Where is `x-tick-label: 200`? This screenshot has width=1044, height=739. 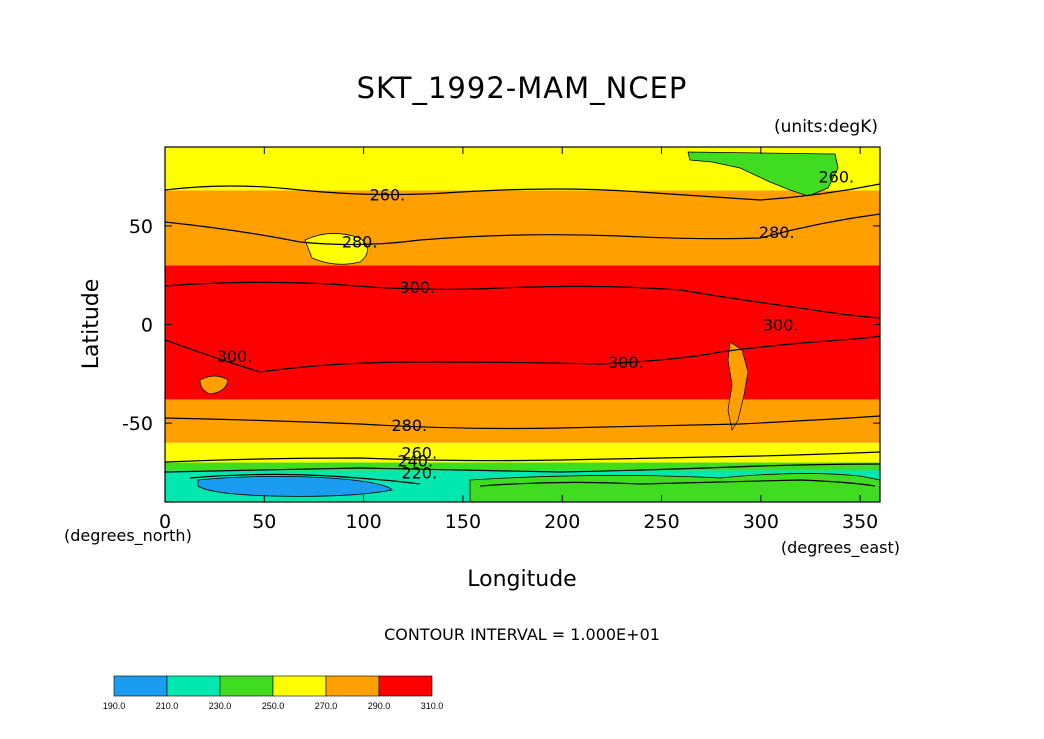
x-tick-label: 200 is located at coordinates (562, 522).